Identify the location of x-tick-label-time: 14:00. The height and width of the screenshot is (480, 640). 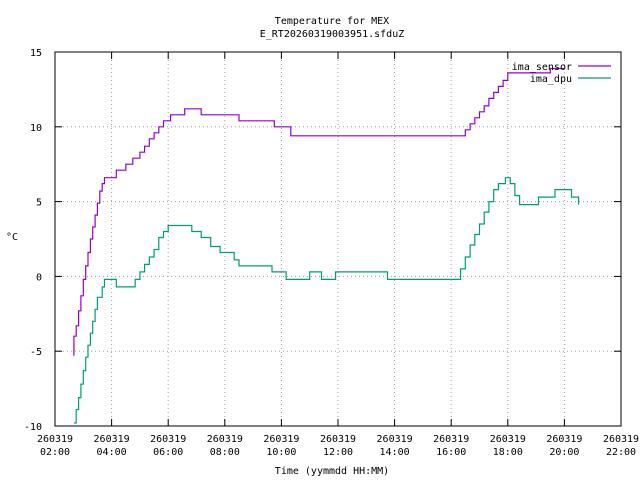
(395, 452).